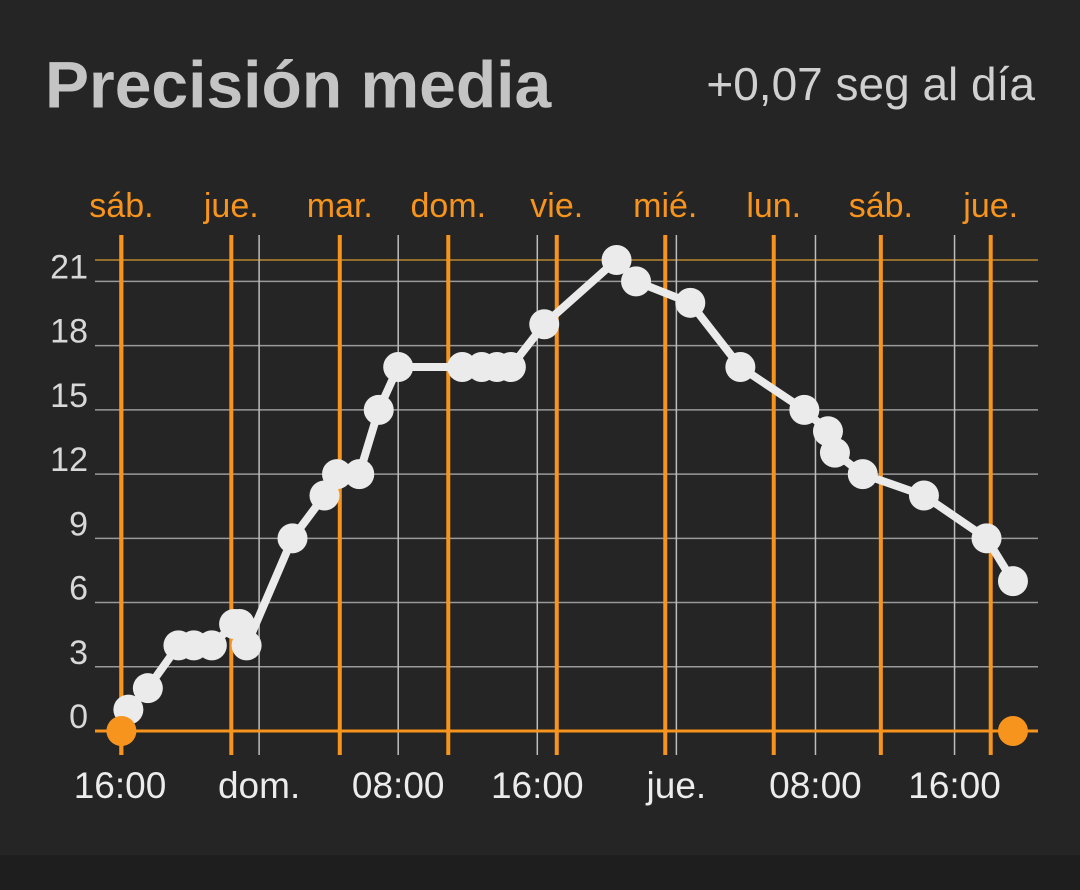 Image resolution: width=1080 pixels, height=890 pixels. I want to click on y-tick-label: 12, so click(69, 460).